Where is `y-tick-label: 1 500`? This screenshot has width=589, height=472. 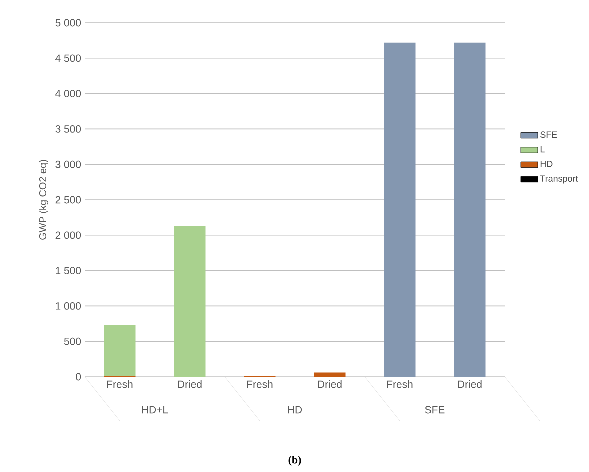 y-tick-label: 1 500 is located at coordinates (69, 271).